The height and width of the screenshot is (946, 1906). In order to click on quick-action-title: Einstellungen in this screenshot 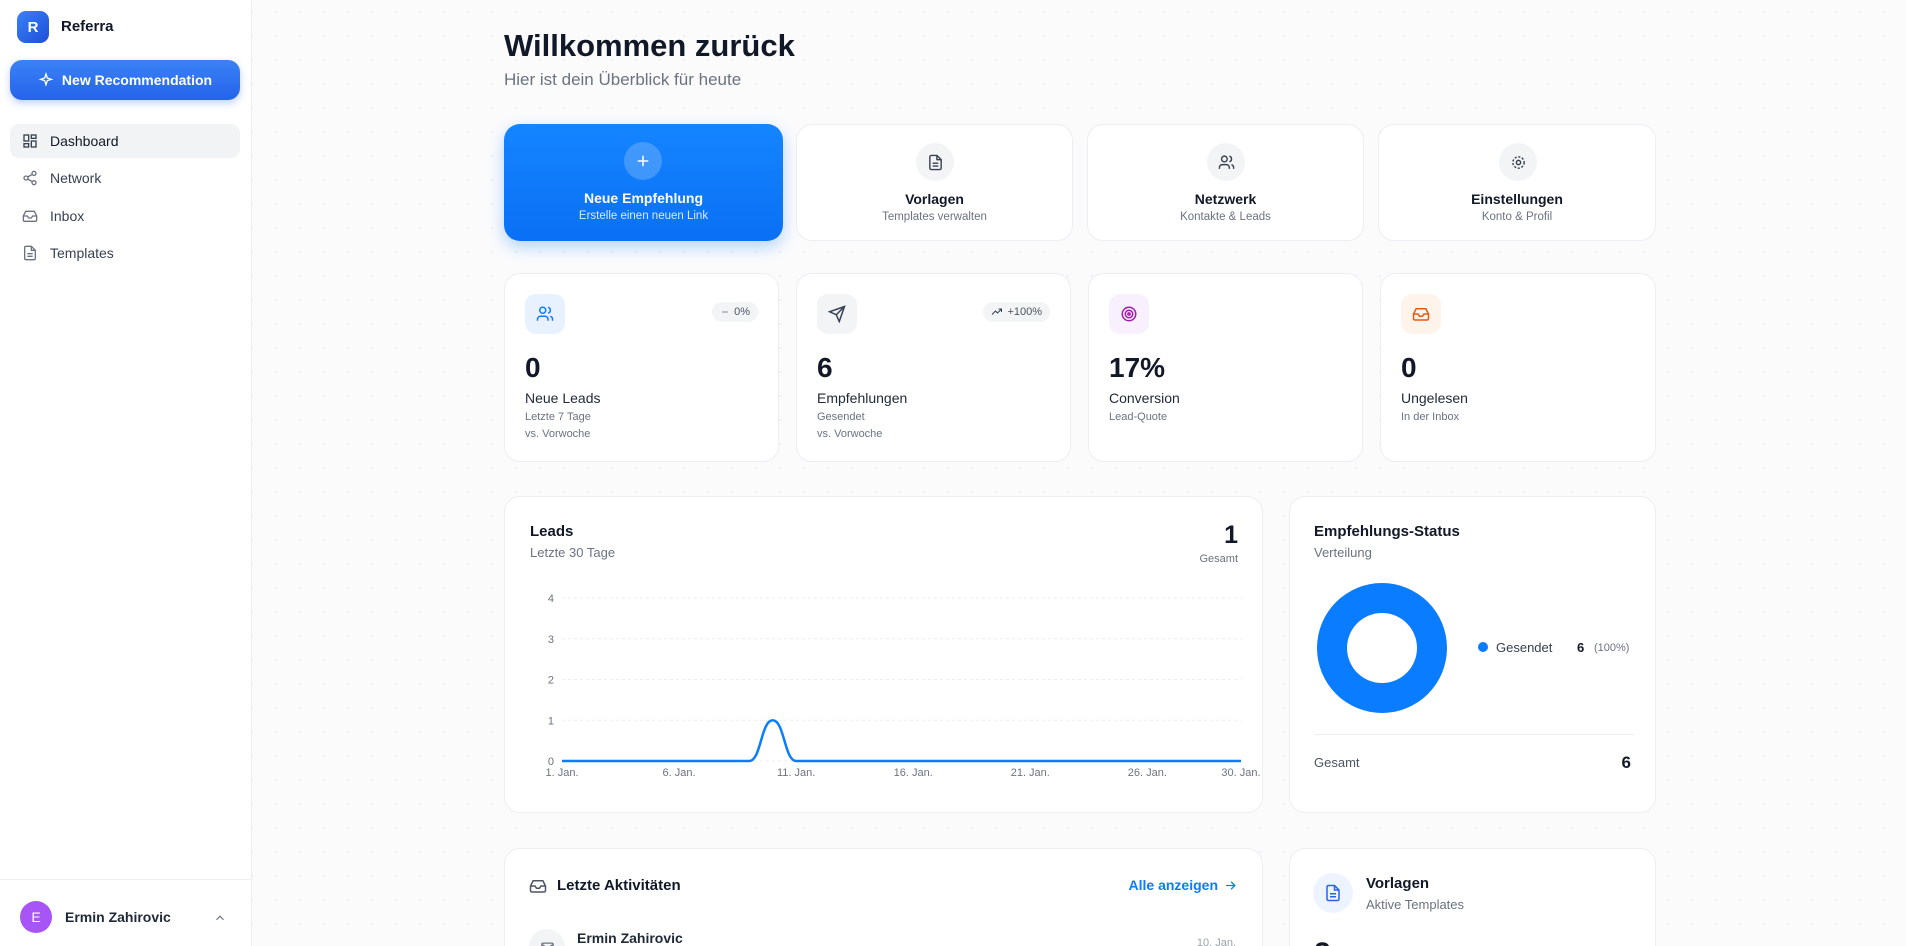, I will do `click(1517, 199)`.